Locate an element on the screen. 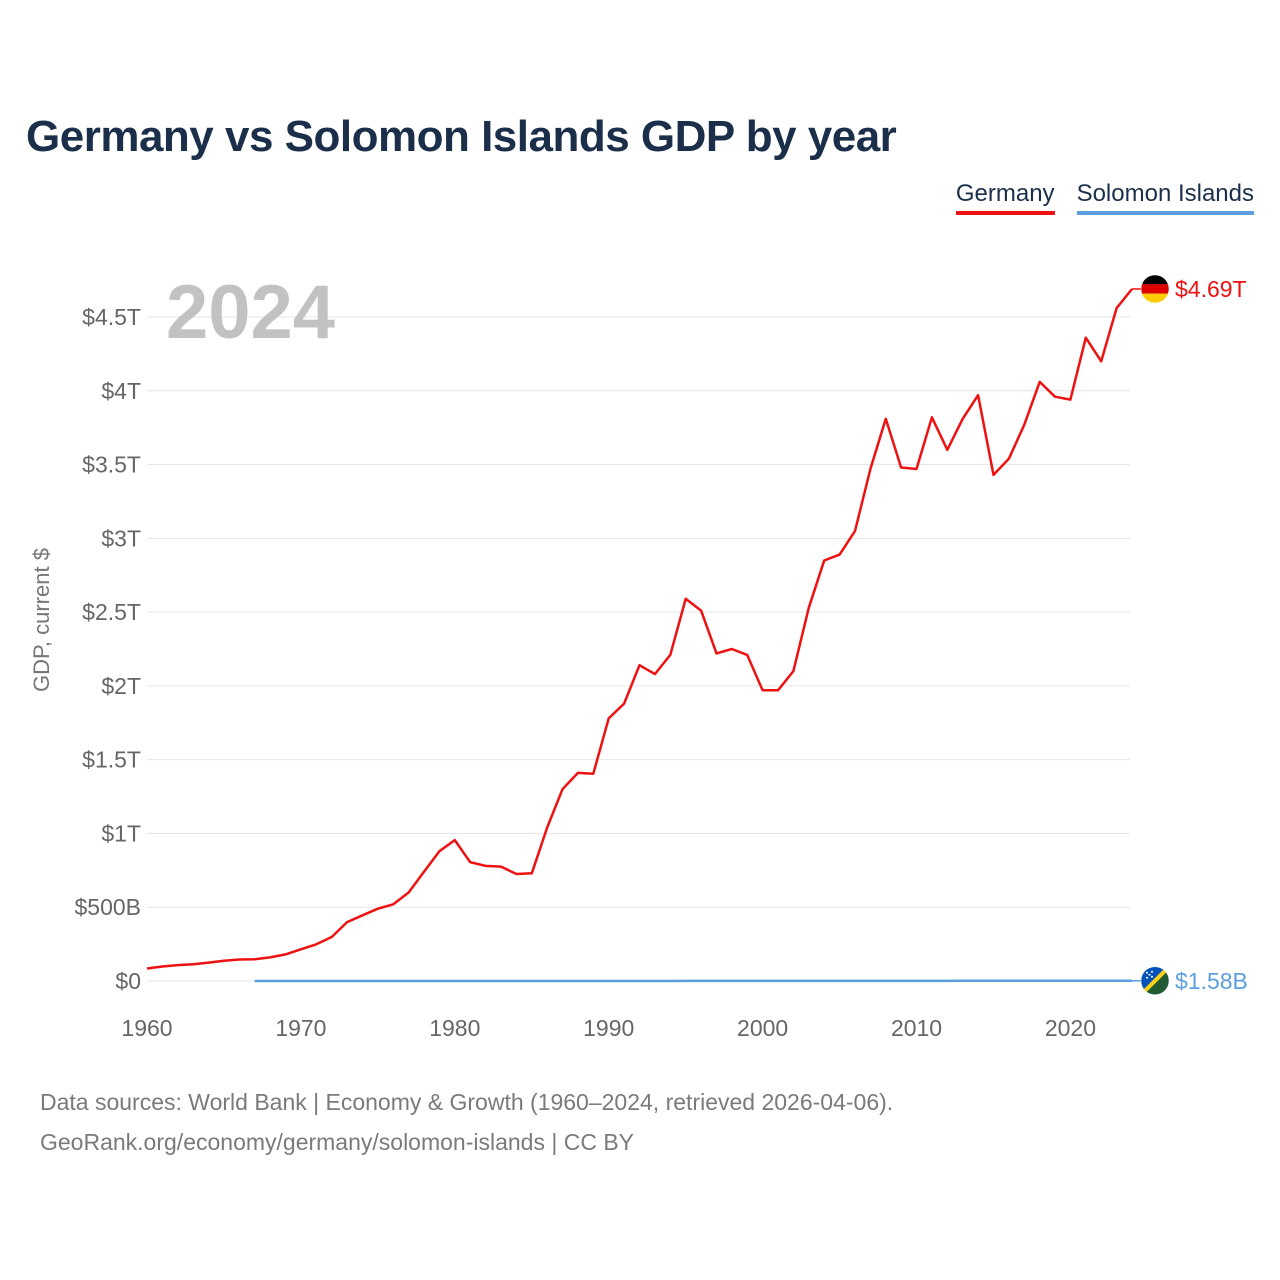  y-tick-label: $500B is located at coordinates (107, 907).